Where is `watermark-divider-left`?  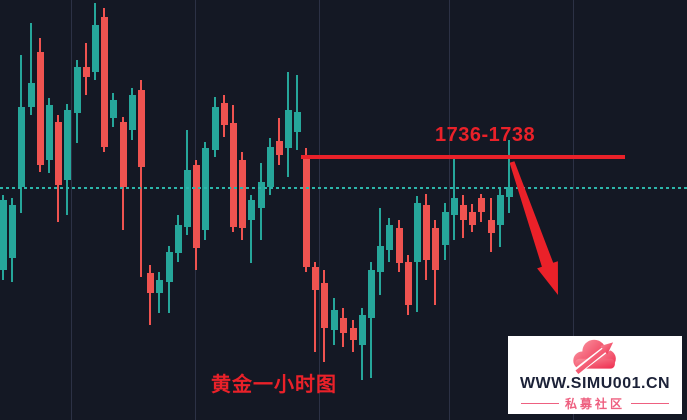
watermark-divider-left is located at coordinates (539, 403).